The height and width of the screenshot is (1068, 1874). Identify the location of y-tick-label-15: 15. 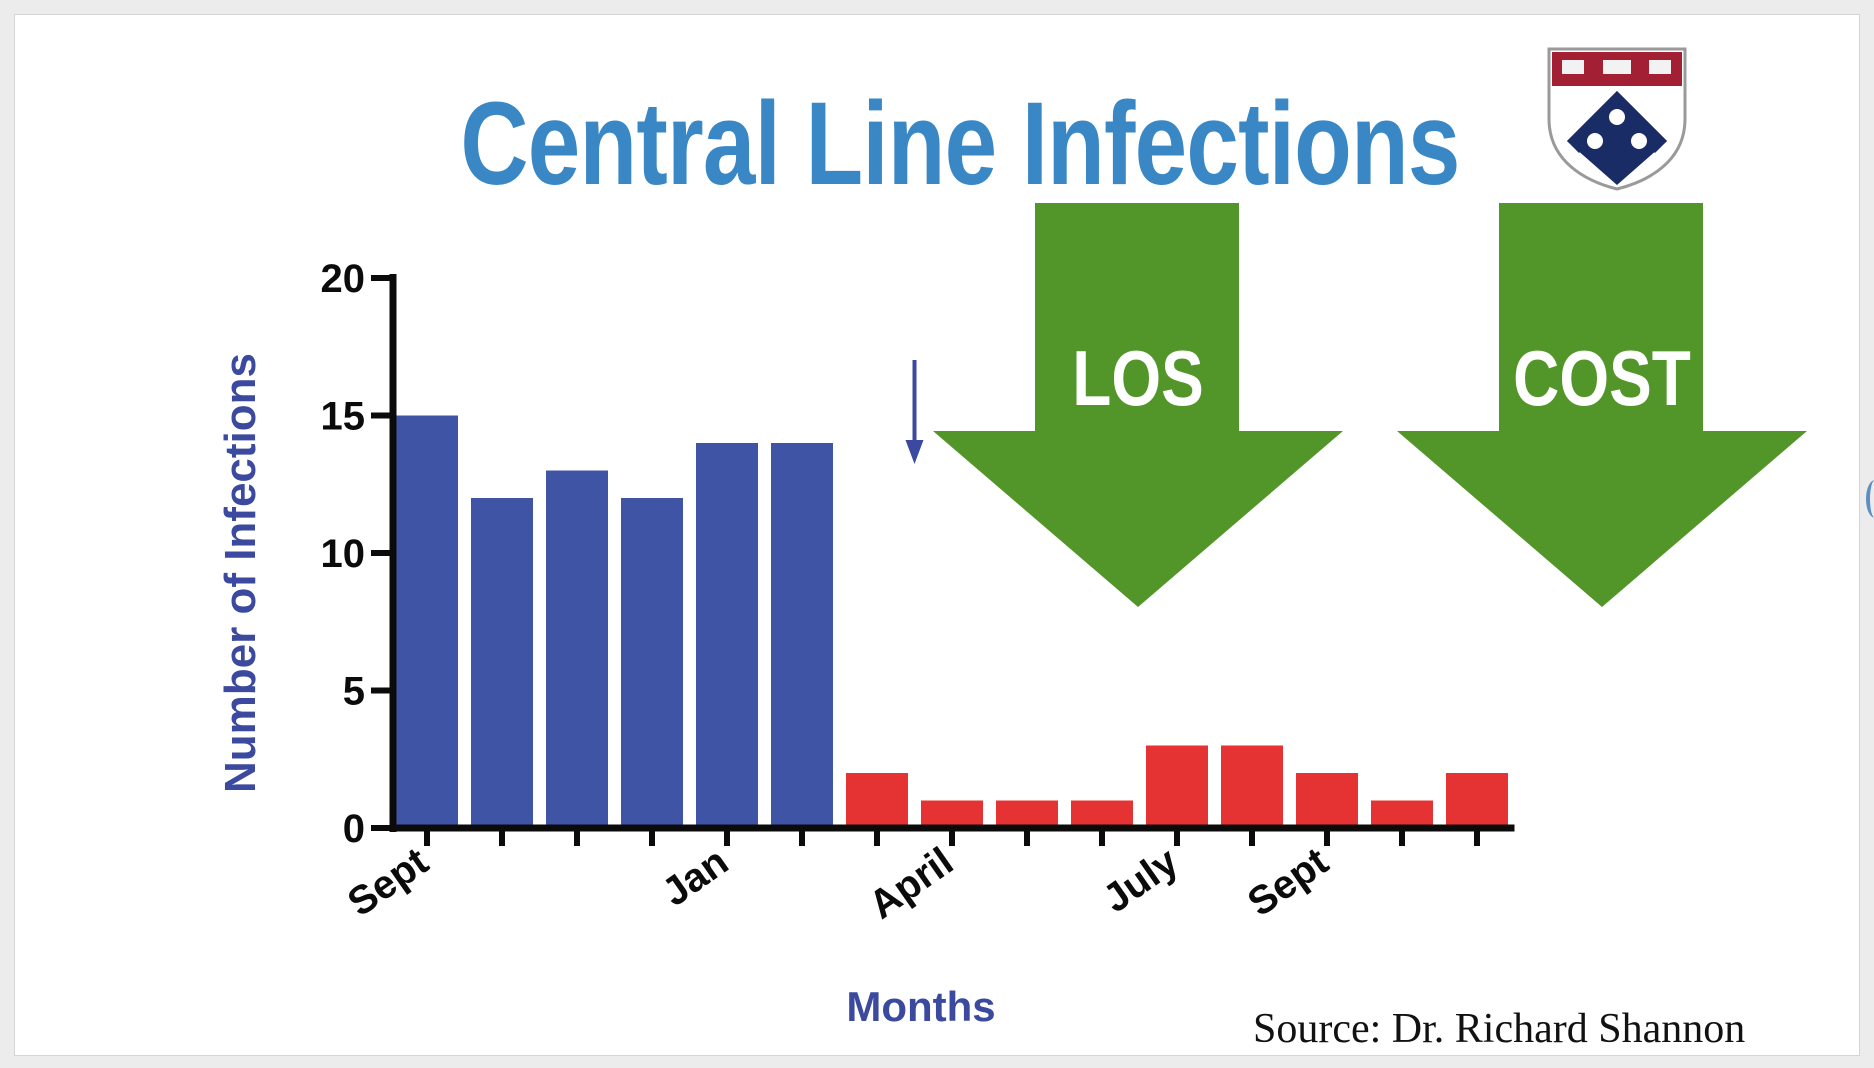
(343, 417).